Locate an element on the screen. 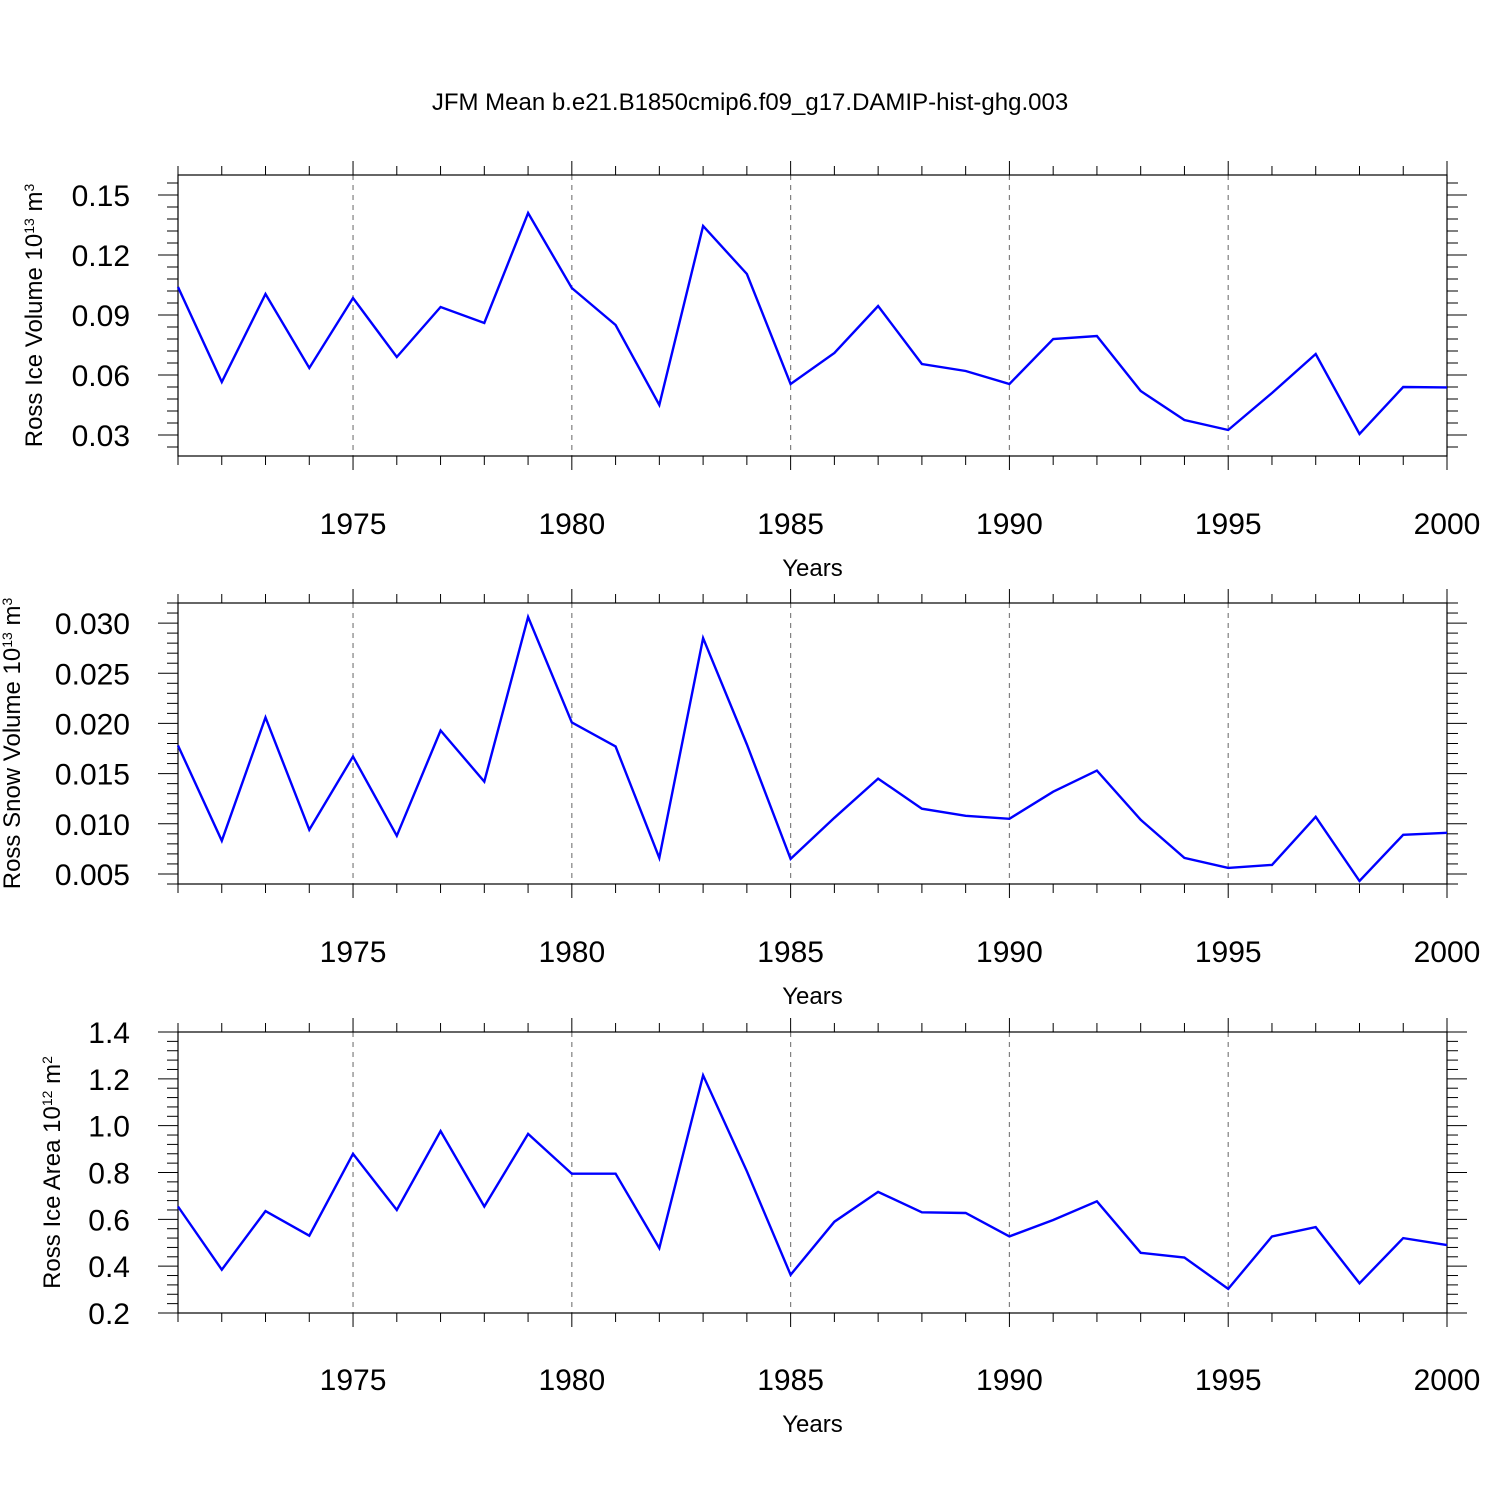  y-axis-label: Ross Ice Volume 1013 m3 is located at coordinates (34, 316).